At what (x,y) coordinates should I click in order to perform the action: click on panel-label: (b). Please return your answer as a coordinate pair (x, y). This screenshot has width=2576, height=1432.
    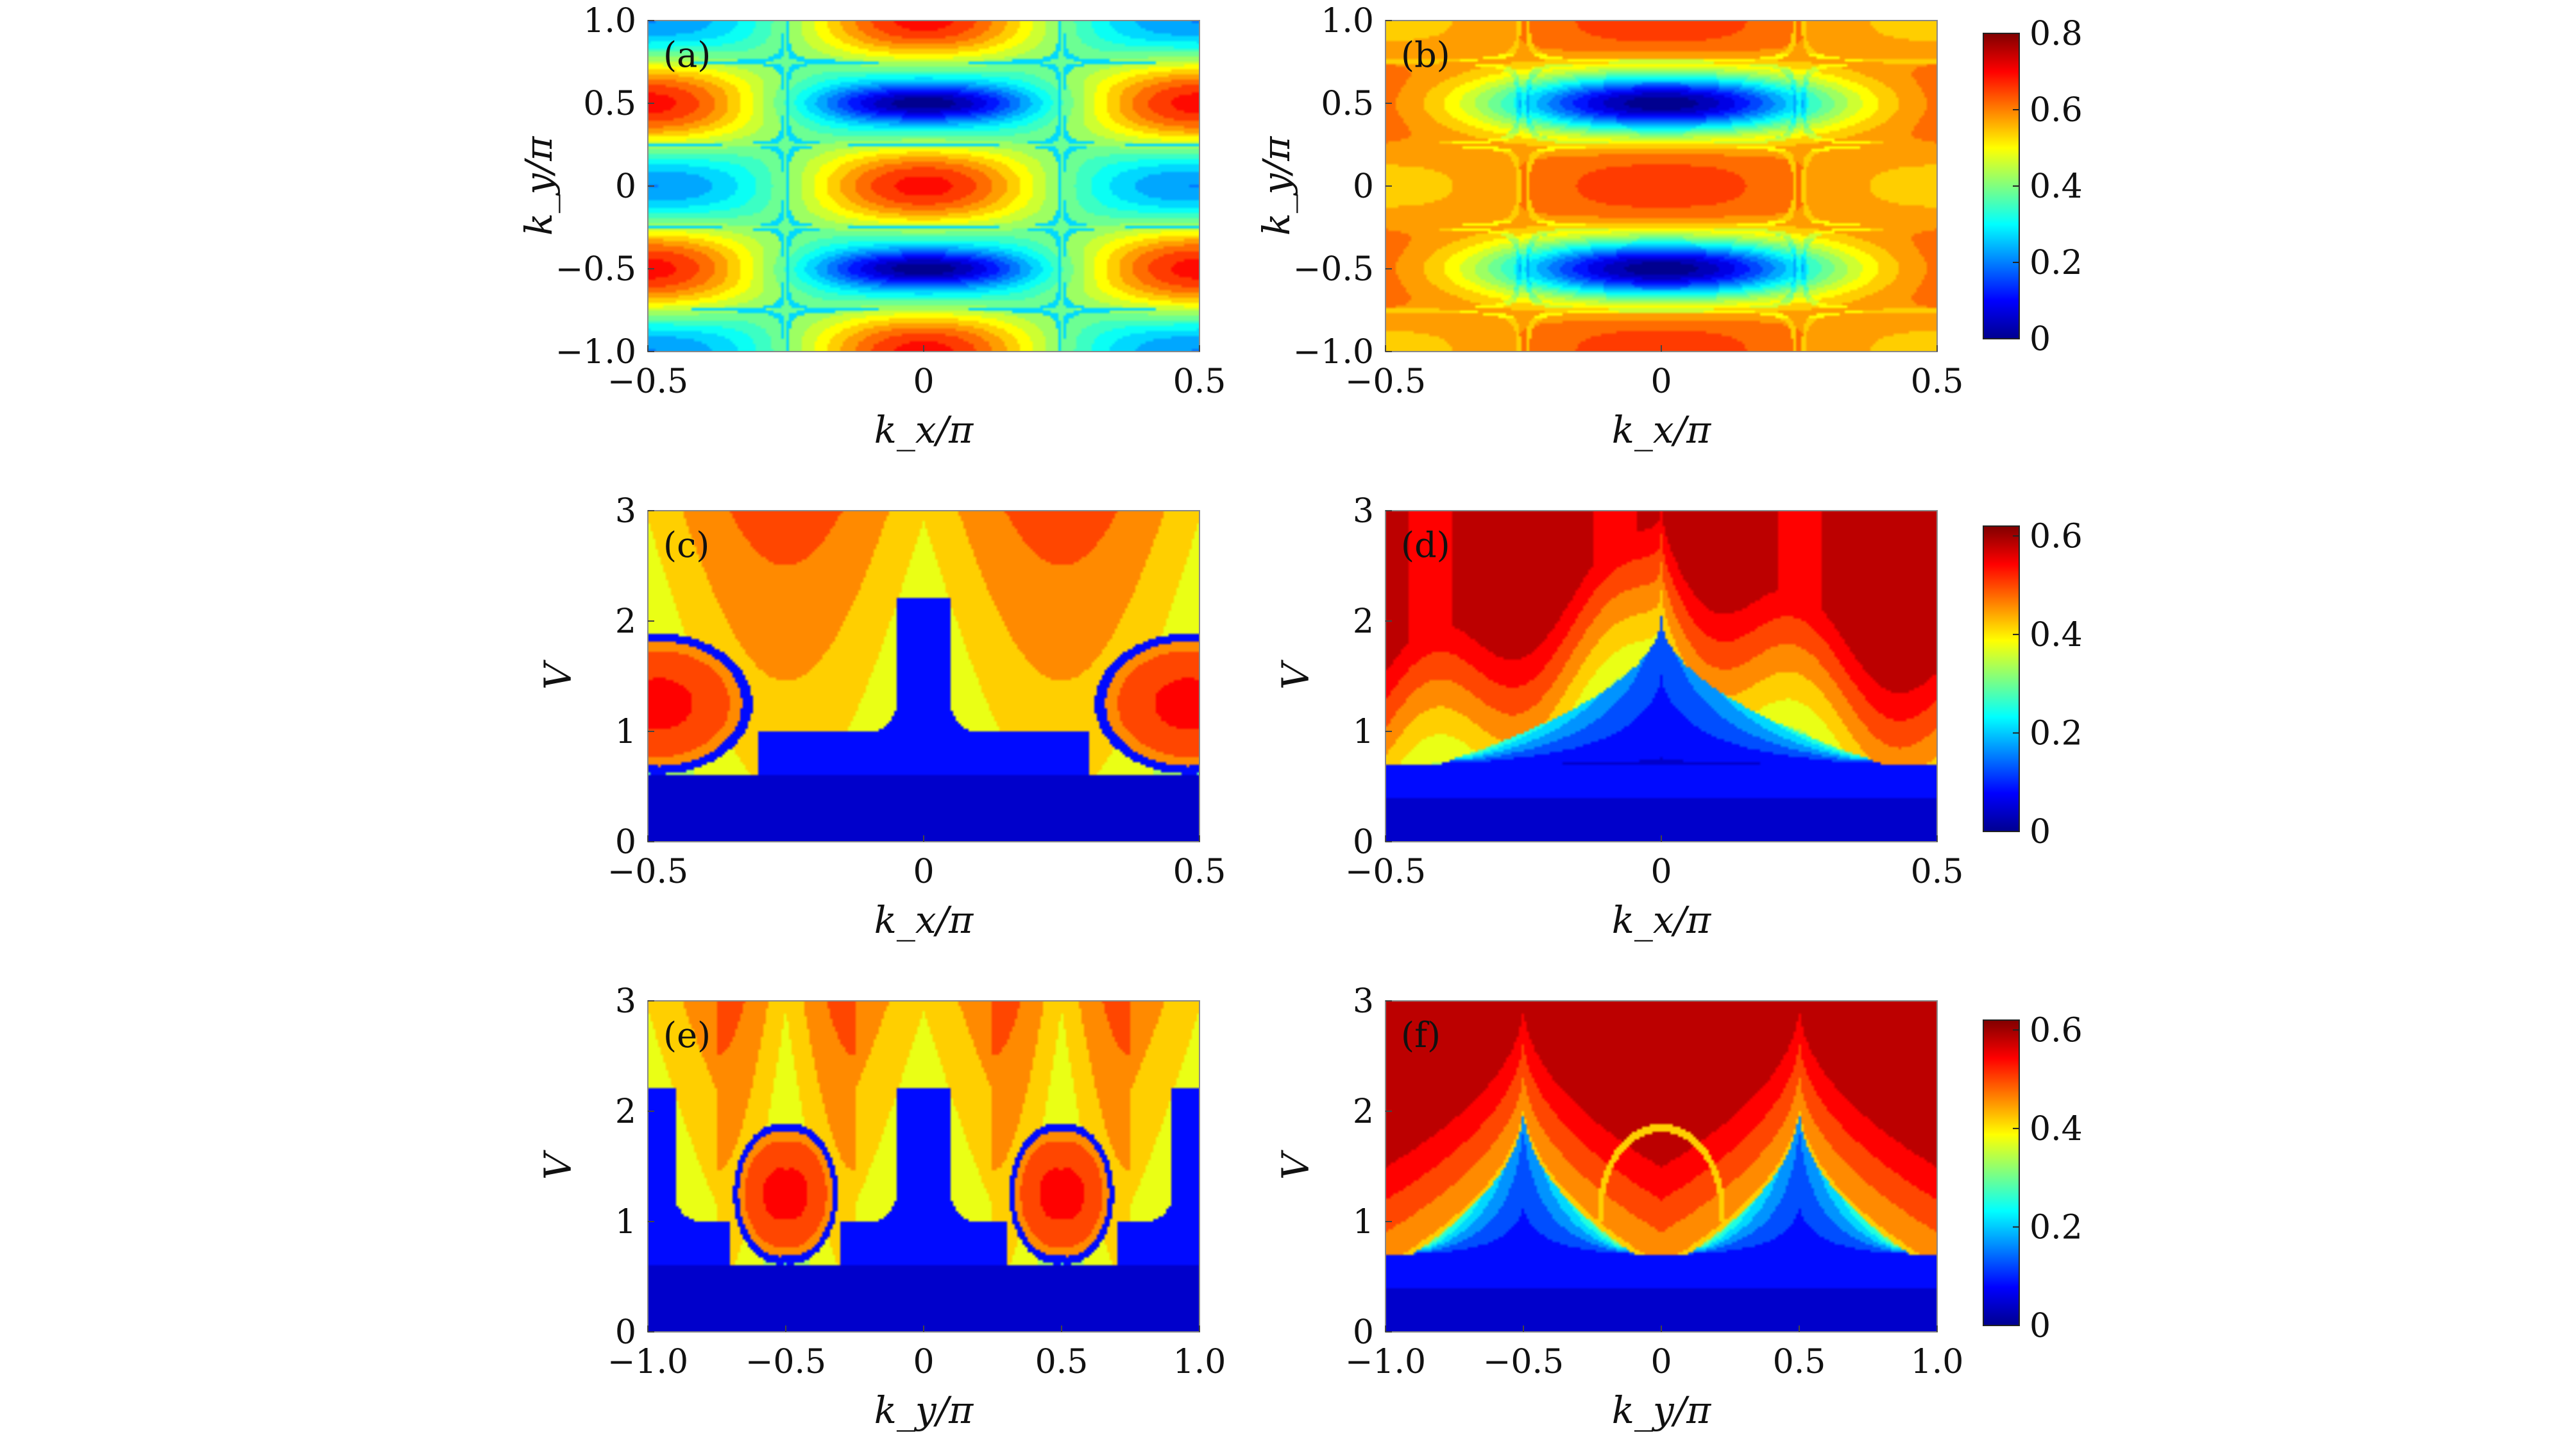
    Looking at the image, I should click on (1425, 55).